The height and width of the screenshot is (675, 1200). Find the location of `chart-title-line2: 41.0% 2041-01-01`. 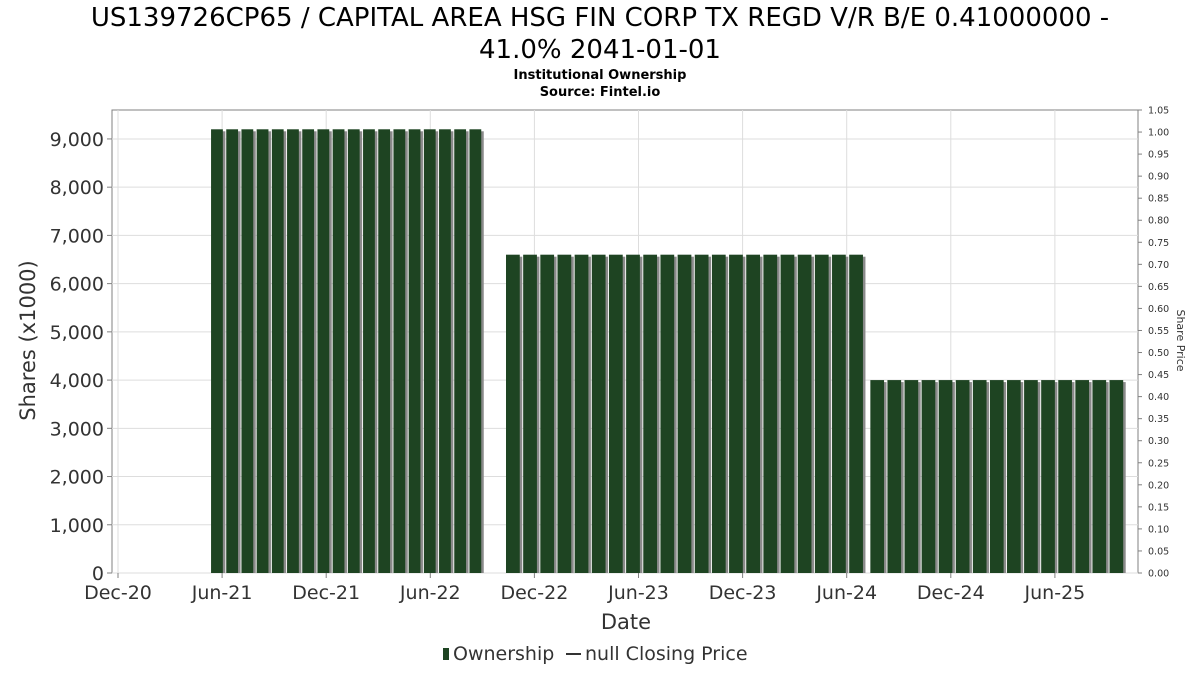

chart-title-line2: 41.0% 2041-01-01 is located at coordinates (600, 50).